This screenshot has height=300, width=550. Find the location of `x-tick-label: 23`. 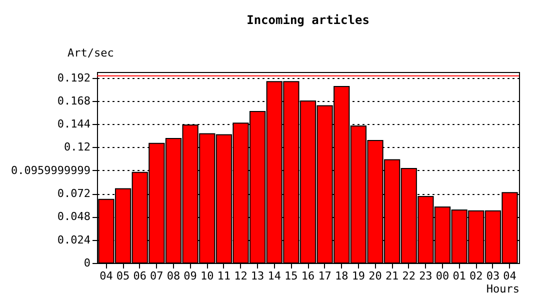

x-tick-label: 23 is located at coordinates (425, 276).